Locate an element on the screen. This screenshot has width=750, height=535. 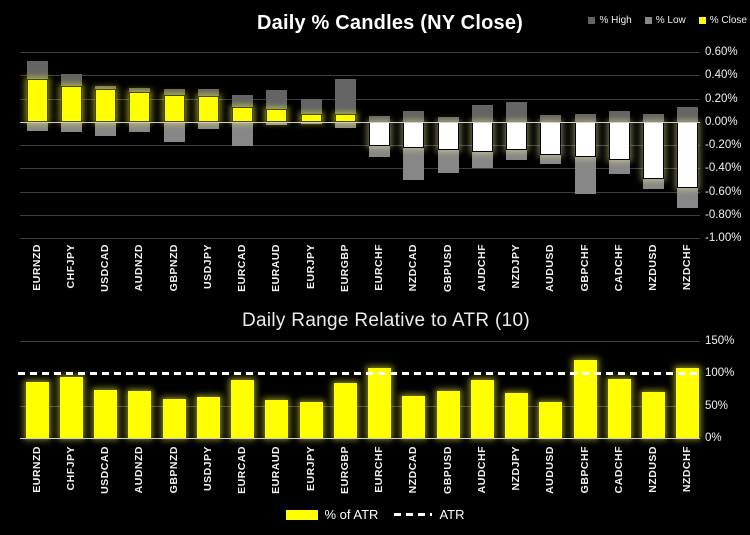
x-axis-label: AUDNZD is located at coordinates (139, 470).